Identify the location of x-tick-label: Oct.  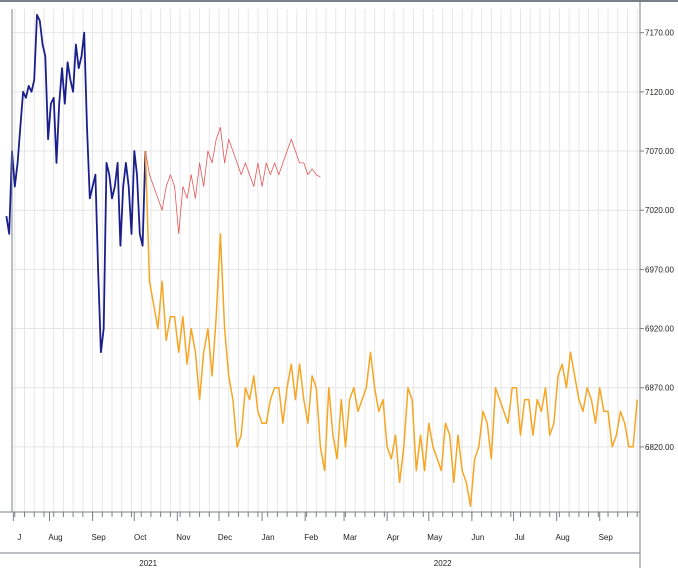
(140, 537).